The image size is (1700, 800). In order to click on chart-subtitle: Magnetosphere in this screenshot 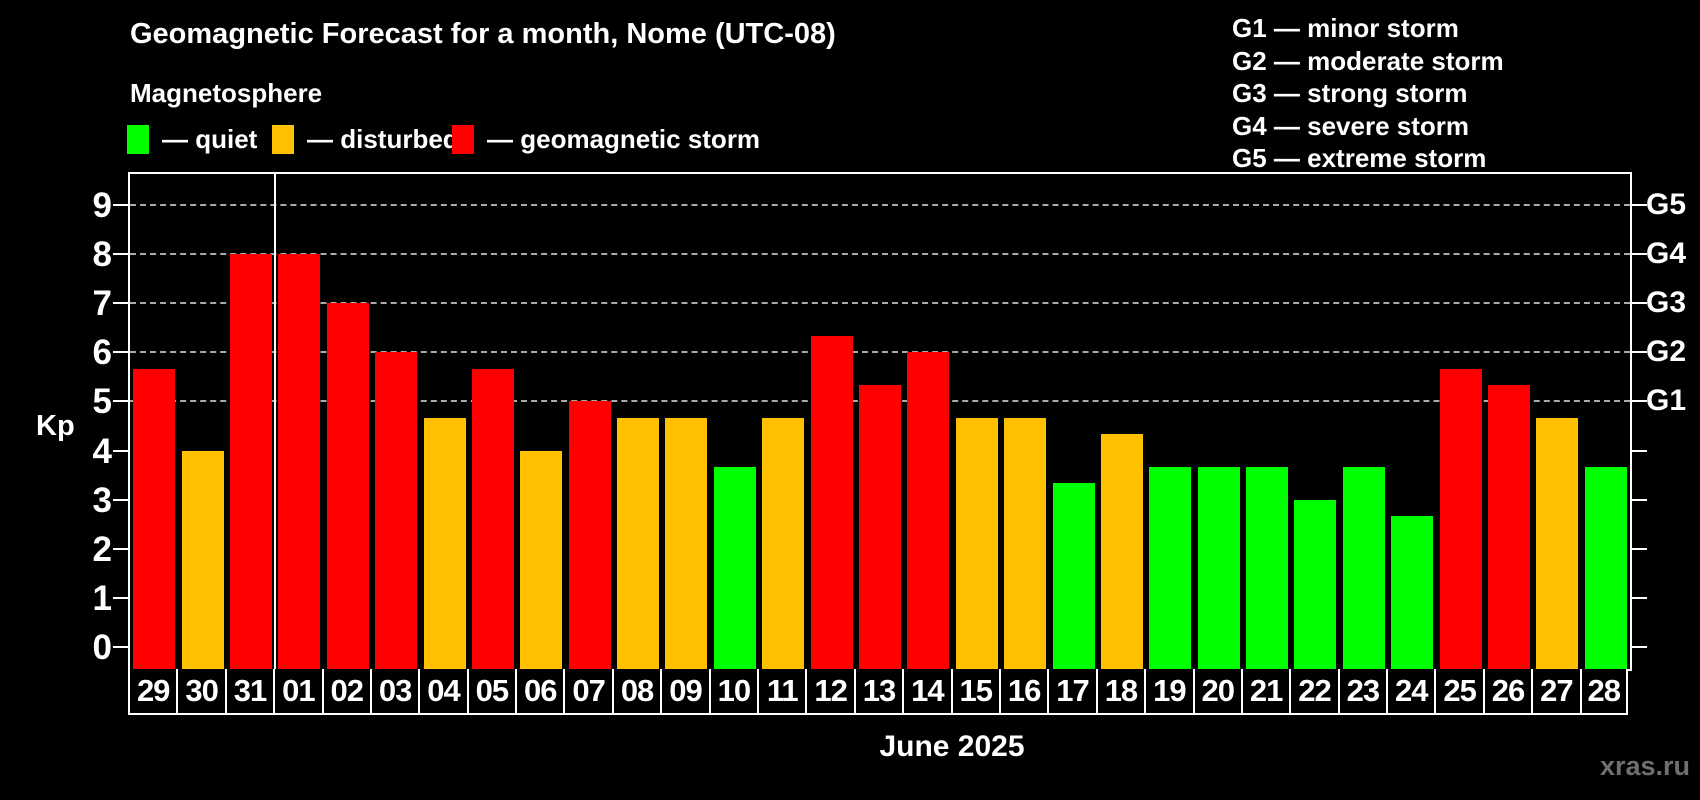, I will do `click(226, 93)`.